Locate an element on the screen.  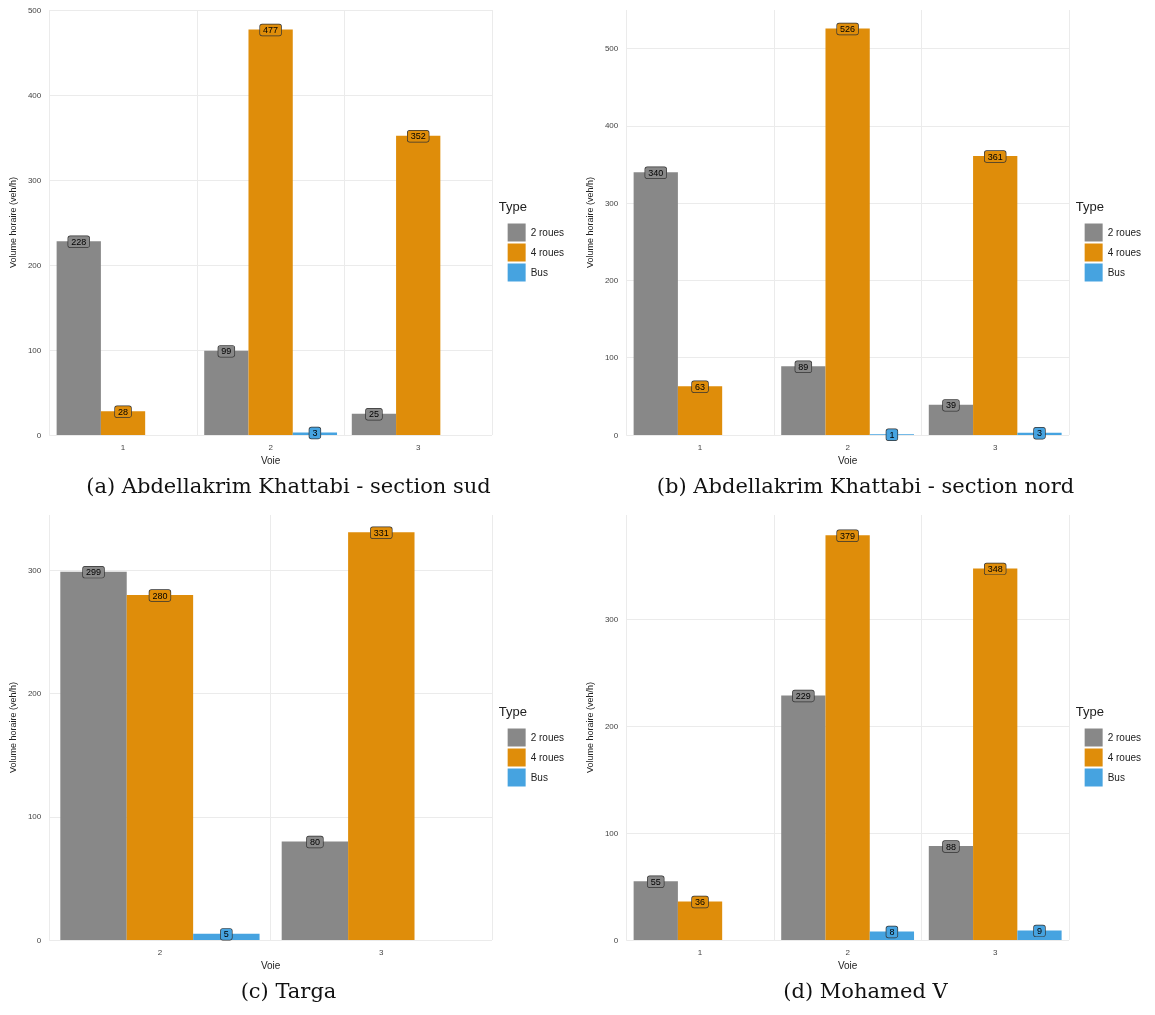
data-label: 88 is located at coordinates (950, 846).